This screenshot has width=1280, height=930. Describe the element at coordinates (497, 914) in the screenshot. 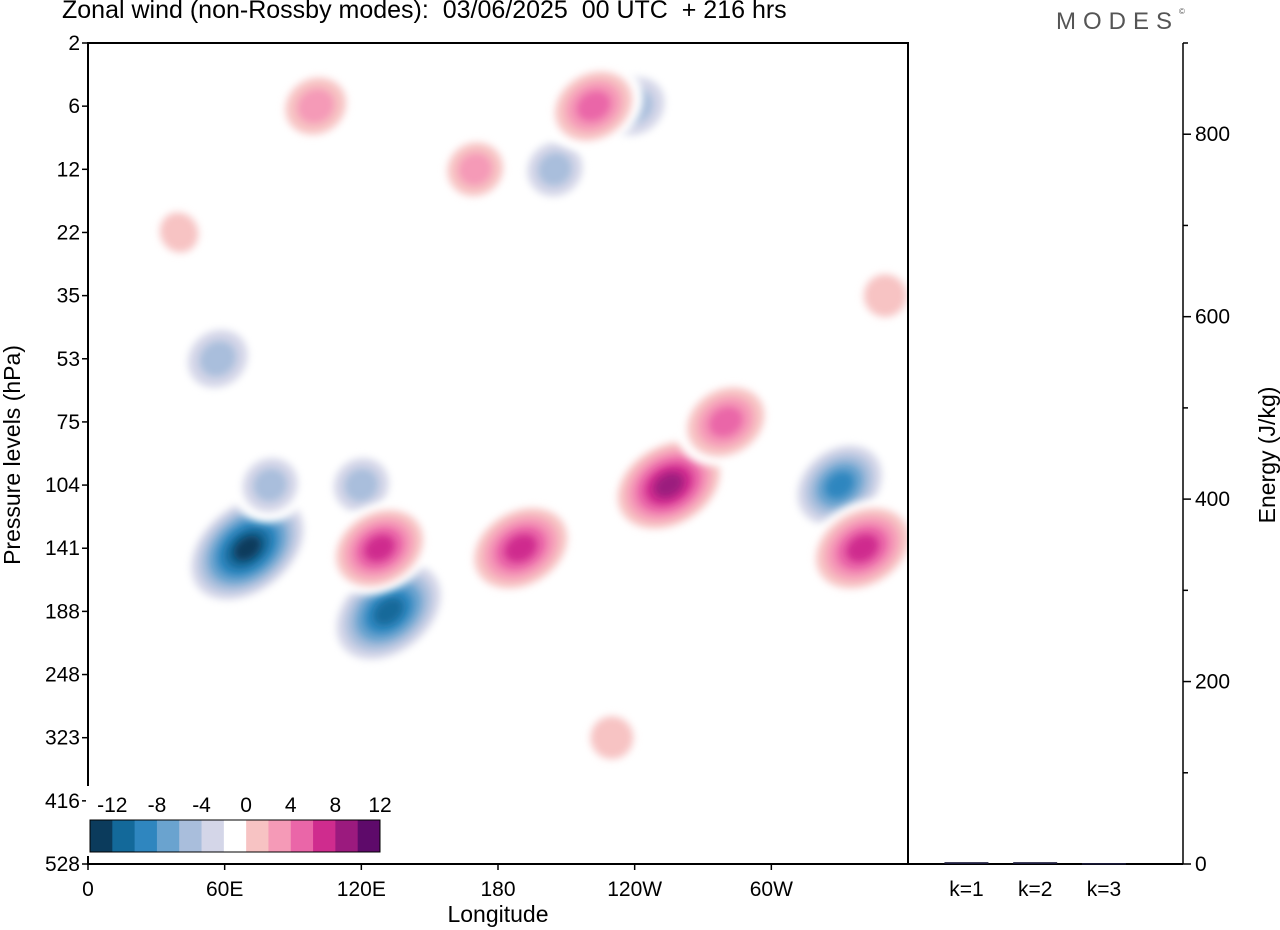

I see `x-axis-label: Longitude` at that location.